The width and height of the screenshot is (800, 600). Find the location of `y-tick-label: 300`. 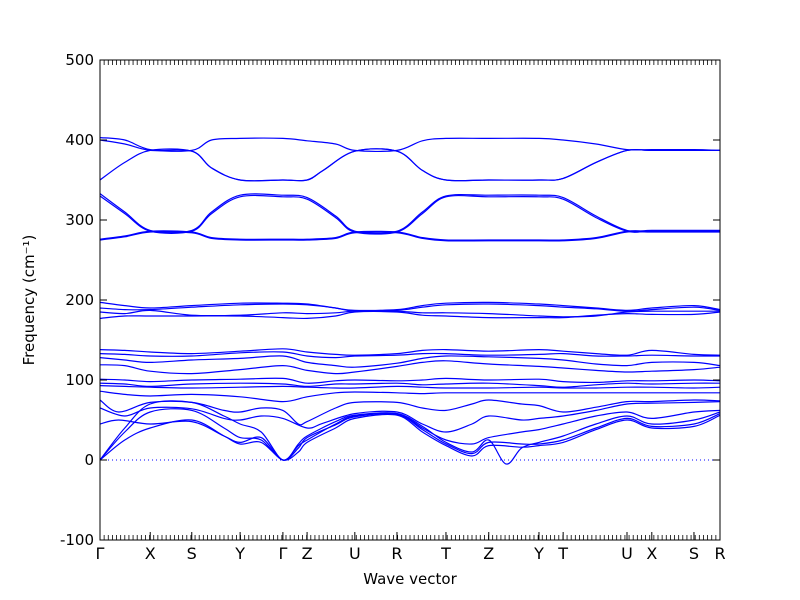

y-tick-label: 300 is located at coordinates (79, 220).